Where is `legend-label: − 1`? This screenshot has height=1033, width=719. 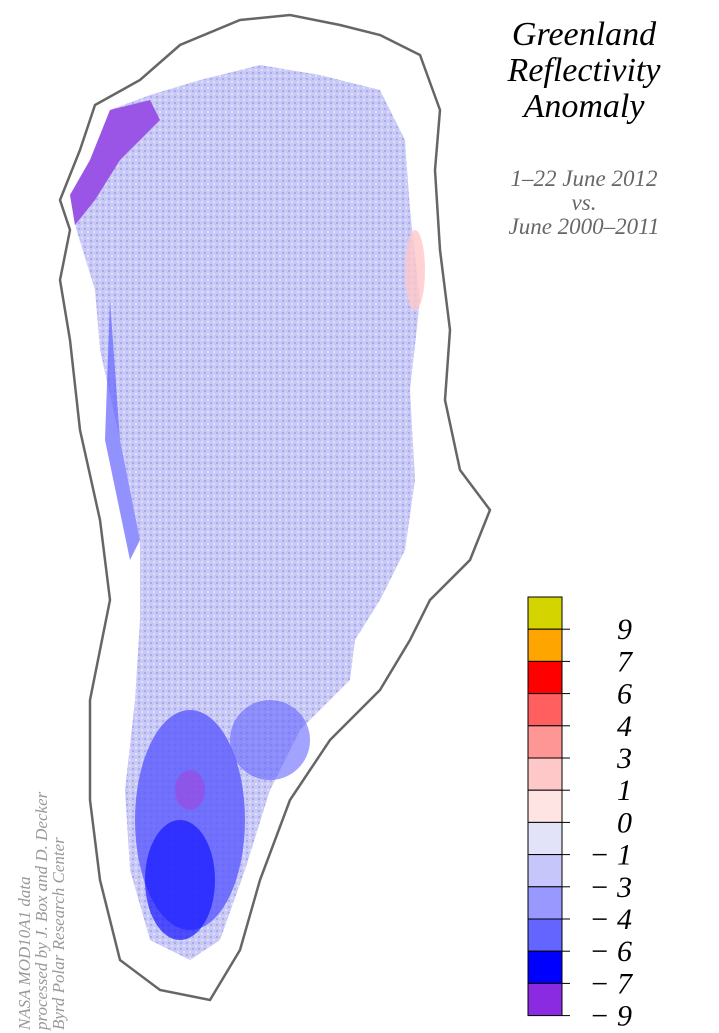 legend-label: − 1 is located at coordinates (610, 855).